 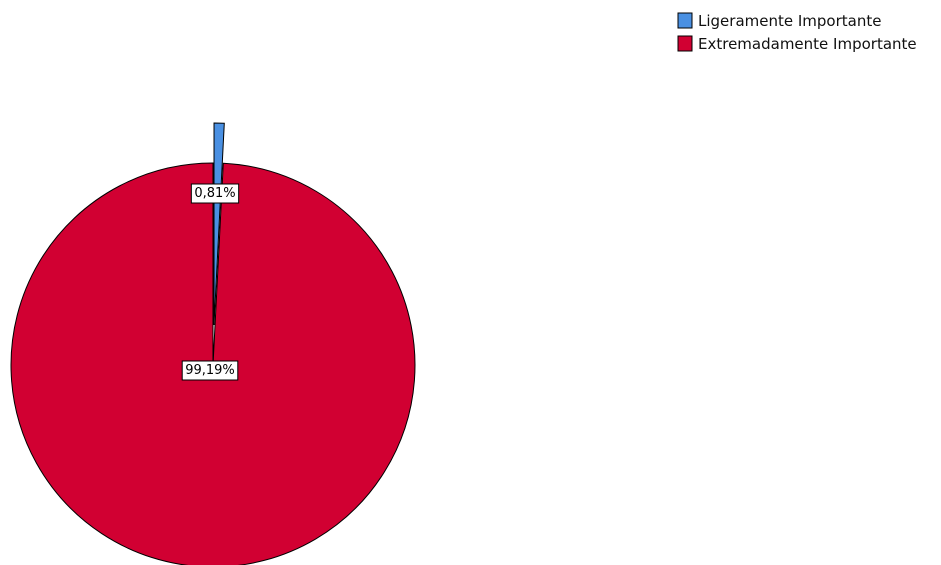 I want to click on data-label-ligeramente-importante: 0,81%, so click(x=215, y=193).